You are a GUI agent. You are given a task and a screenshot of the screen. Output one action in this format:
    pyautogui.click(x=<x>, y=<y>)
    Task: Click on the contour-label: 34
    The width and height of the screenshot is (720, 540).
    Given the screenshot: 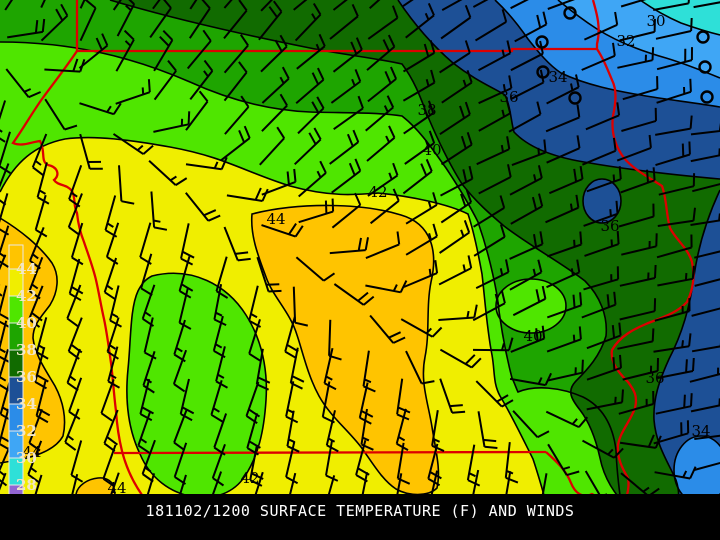 What is the action you would take?
    pyautogui.click(x=700, y=431)
    